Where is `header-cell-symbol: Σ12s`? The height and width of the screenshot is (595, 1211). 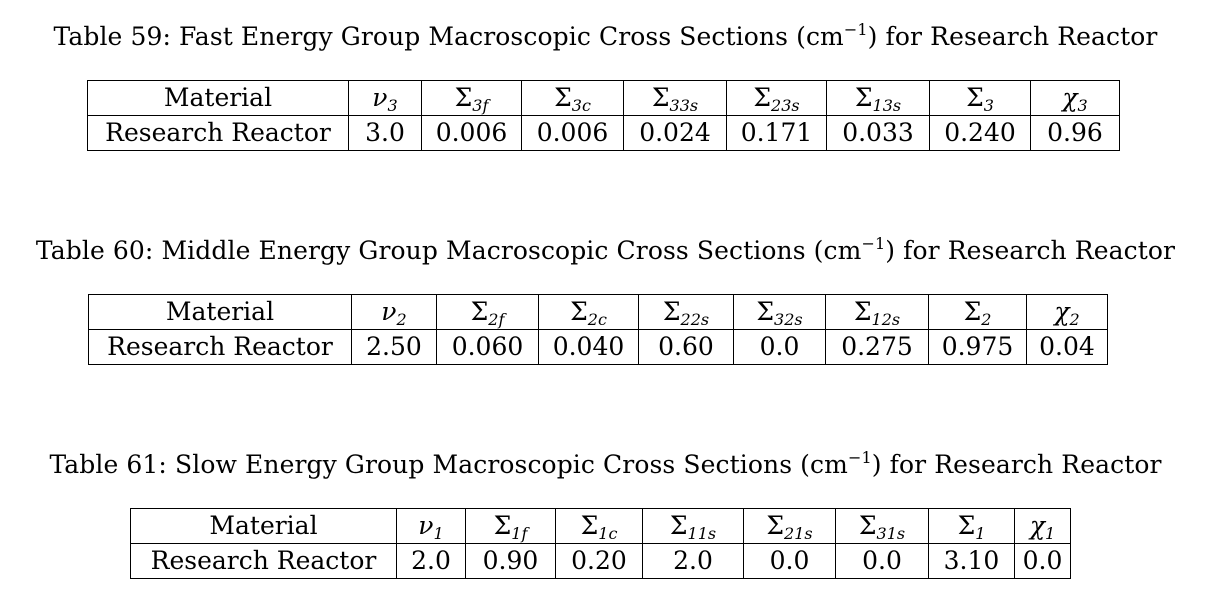
header-cell-symbol: Σ12s is located at coordinates (877, 312).